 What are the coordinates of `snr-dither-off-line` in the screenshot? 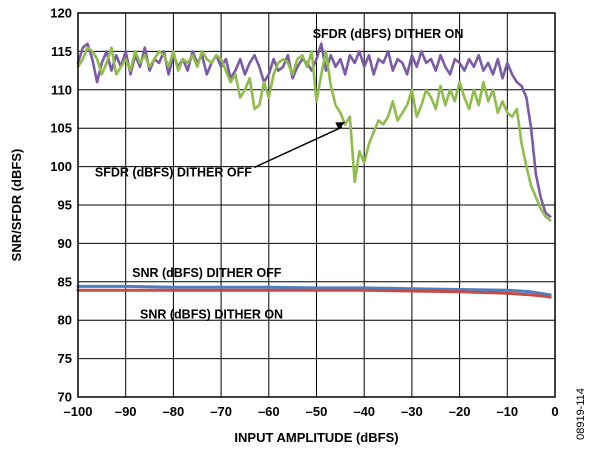 It's located at (314, 290).